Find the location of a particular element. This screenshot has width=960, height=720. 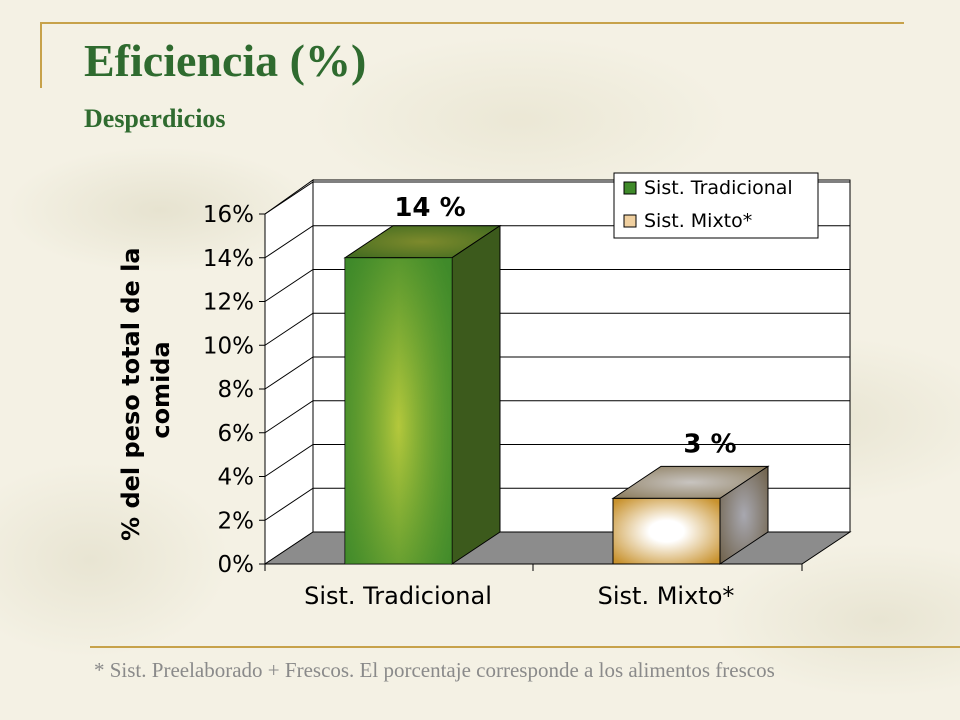

legend-swatch-tradicional is located at coordinates (630, 188).